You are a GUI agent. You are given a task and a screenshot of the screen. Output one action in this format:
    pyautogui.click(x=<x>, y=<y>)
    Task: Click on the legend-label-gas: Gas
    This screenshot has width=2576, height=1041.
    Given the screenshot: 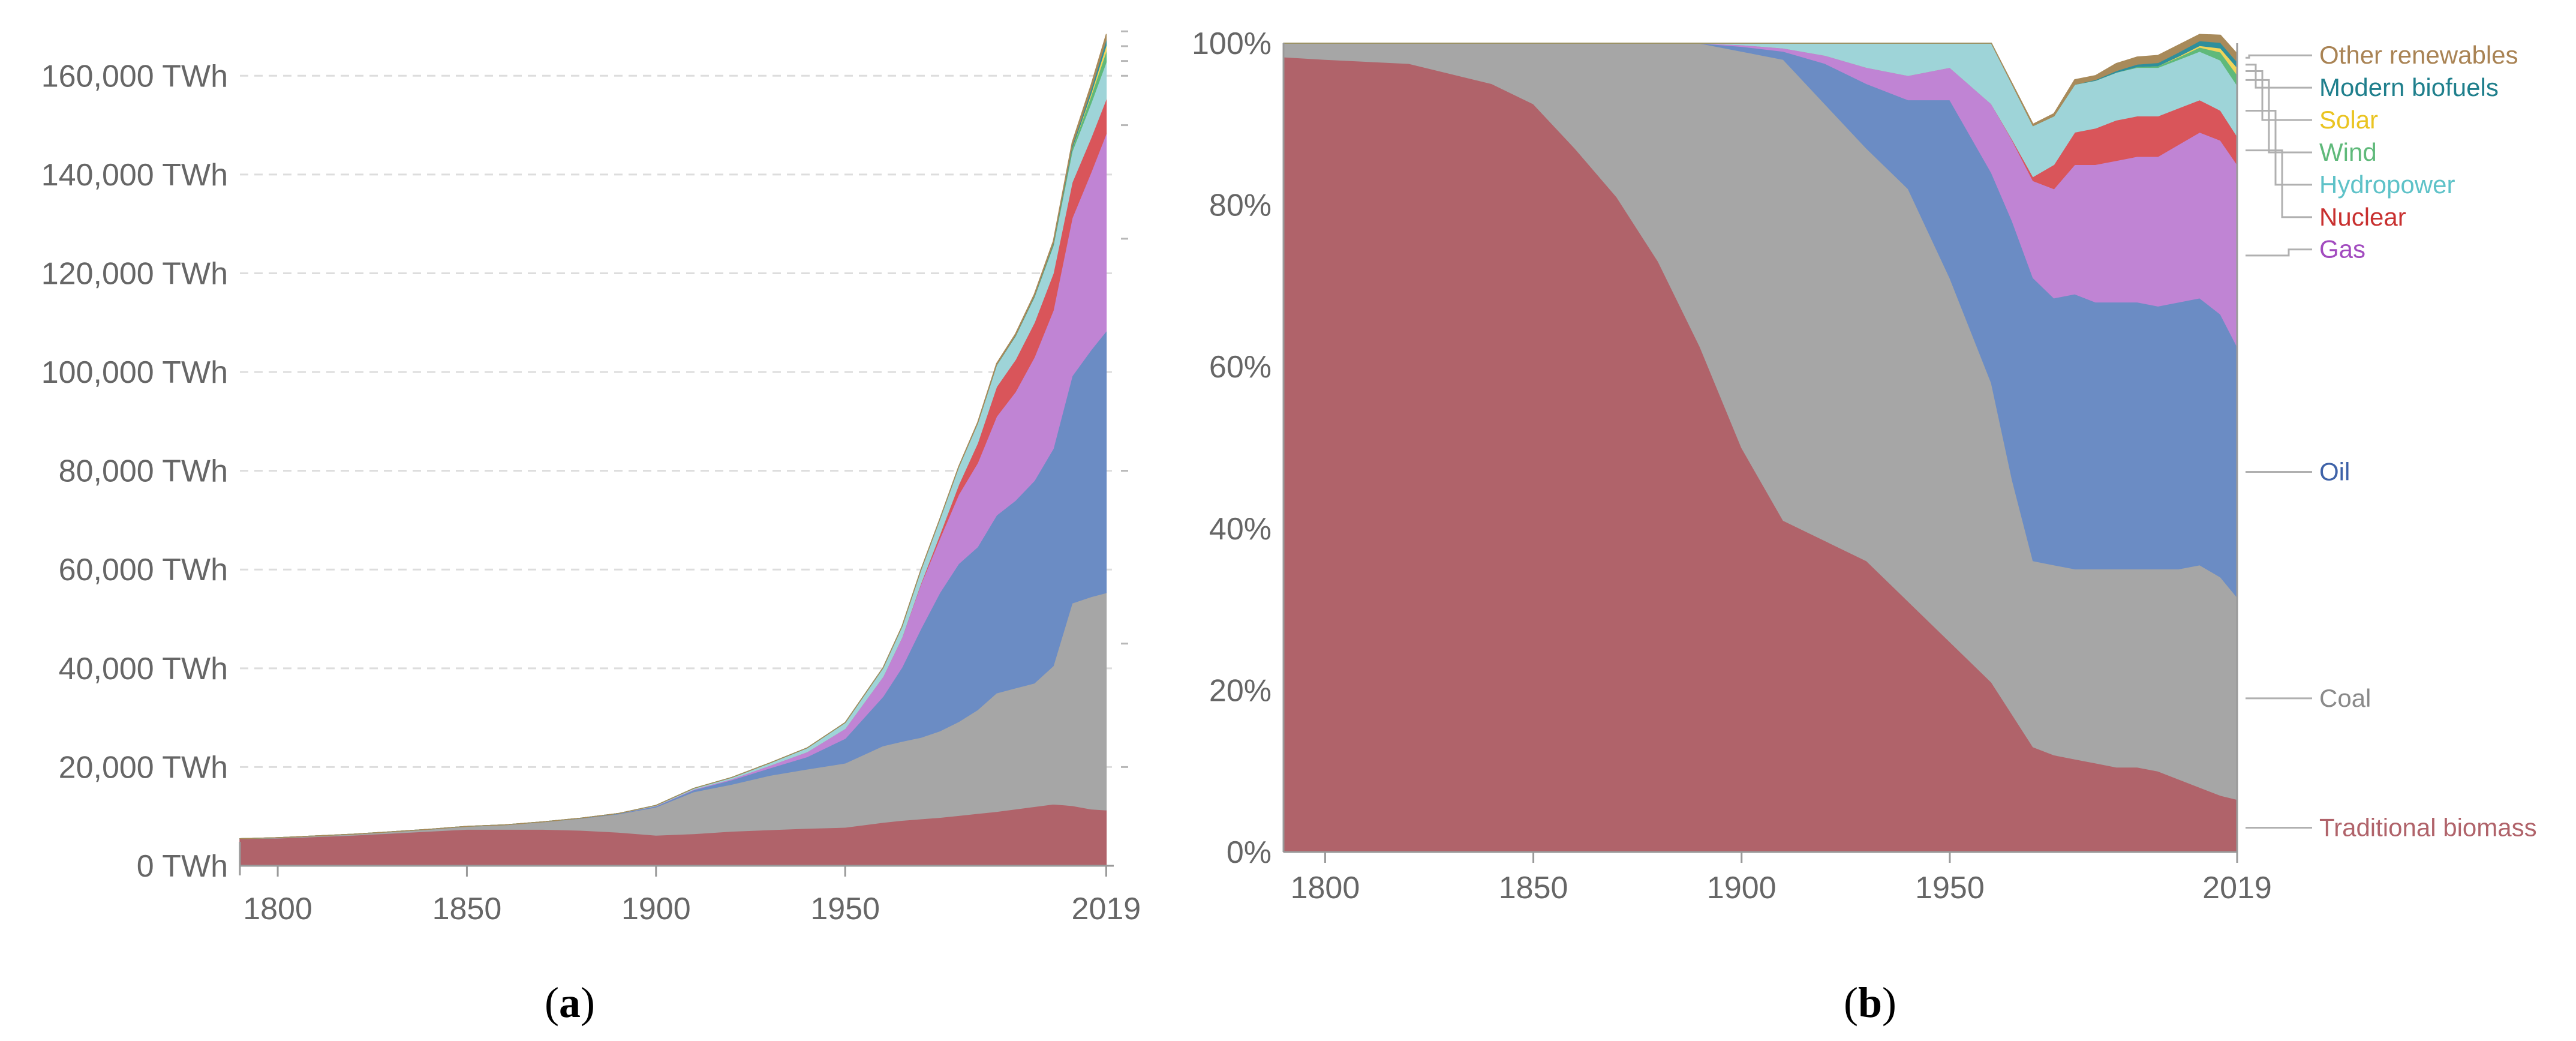 What is the action you would take?
    pyautogui.click(x=2342, y=249)
    